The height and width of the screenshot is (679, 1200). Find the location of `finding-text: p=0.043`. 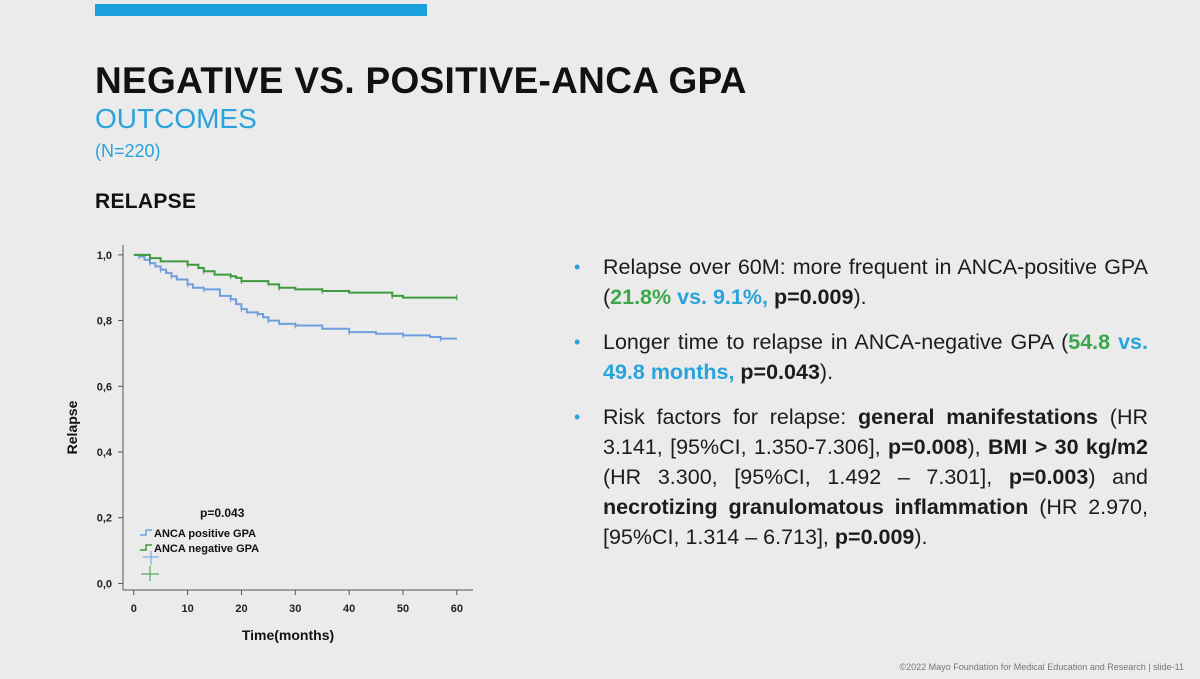

finding-text: p=0.043 is located at coordinates (777, 372).